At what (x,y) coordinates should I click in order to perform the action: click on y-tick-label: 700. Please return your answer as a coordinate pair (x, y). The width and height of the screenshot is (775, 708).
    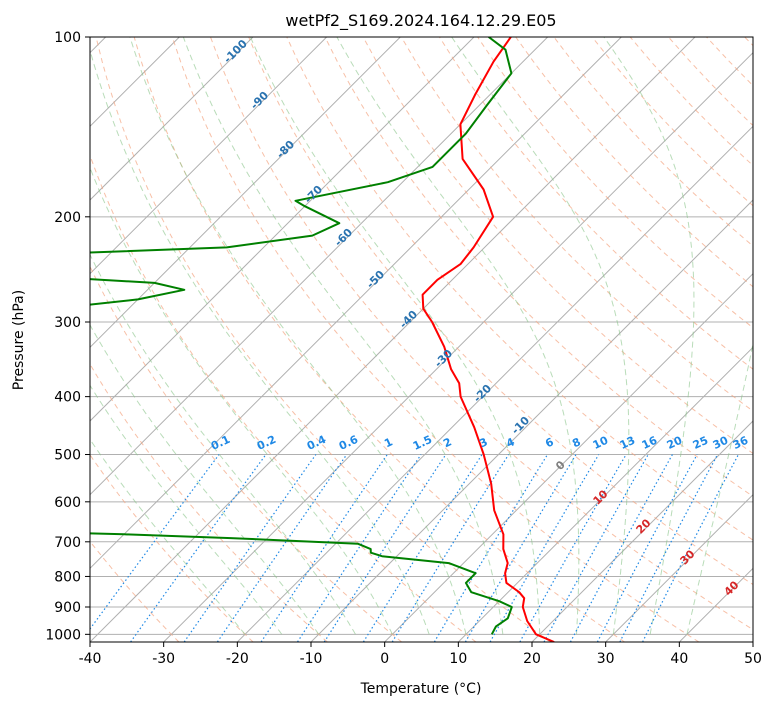
    Looking at the image, I should click on (67, 543).